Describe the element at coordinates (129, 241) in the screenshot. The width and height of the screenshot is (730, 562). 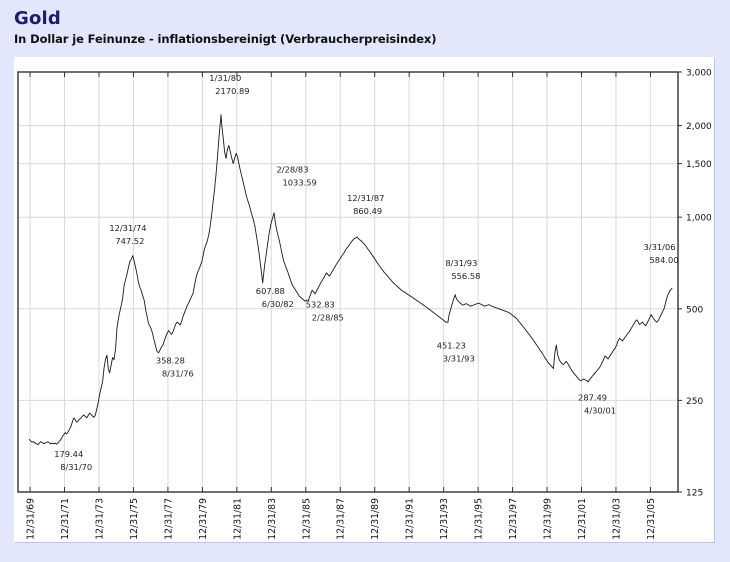
I see `annotation-line-2: 747.52` at that location.